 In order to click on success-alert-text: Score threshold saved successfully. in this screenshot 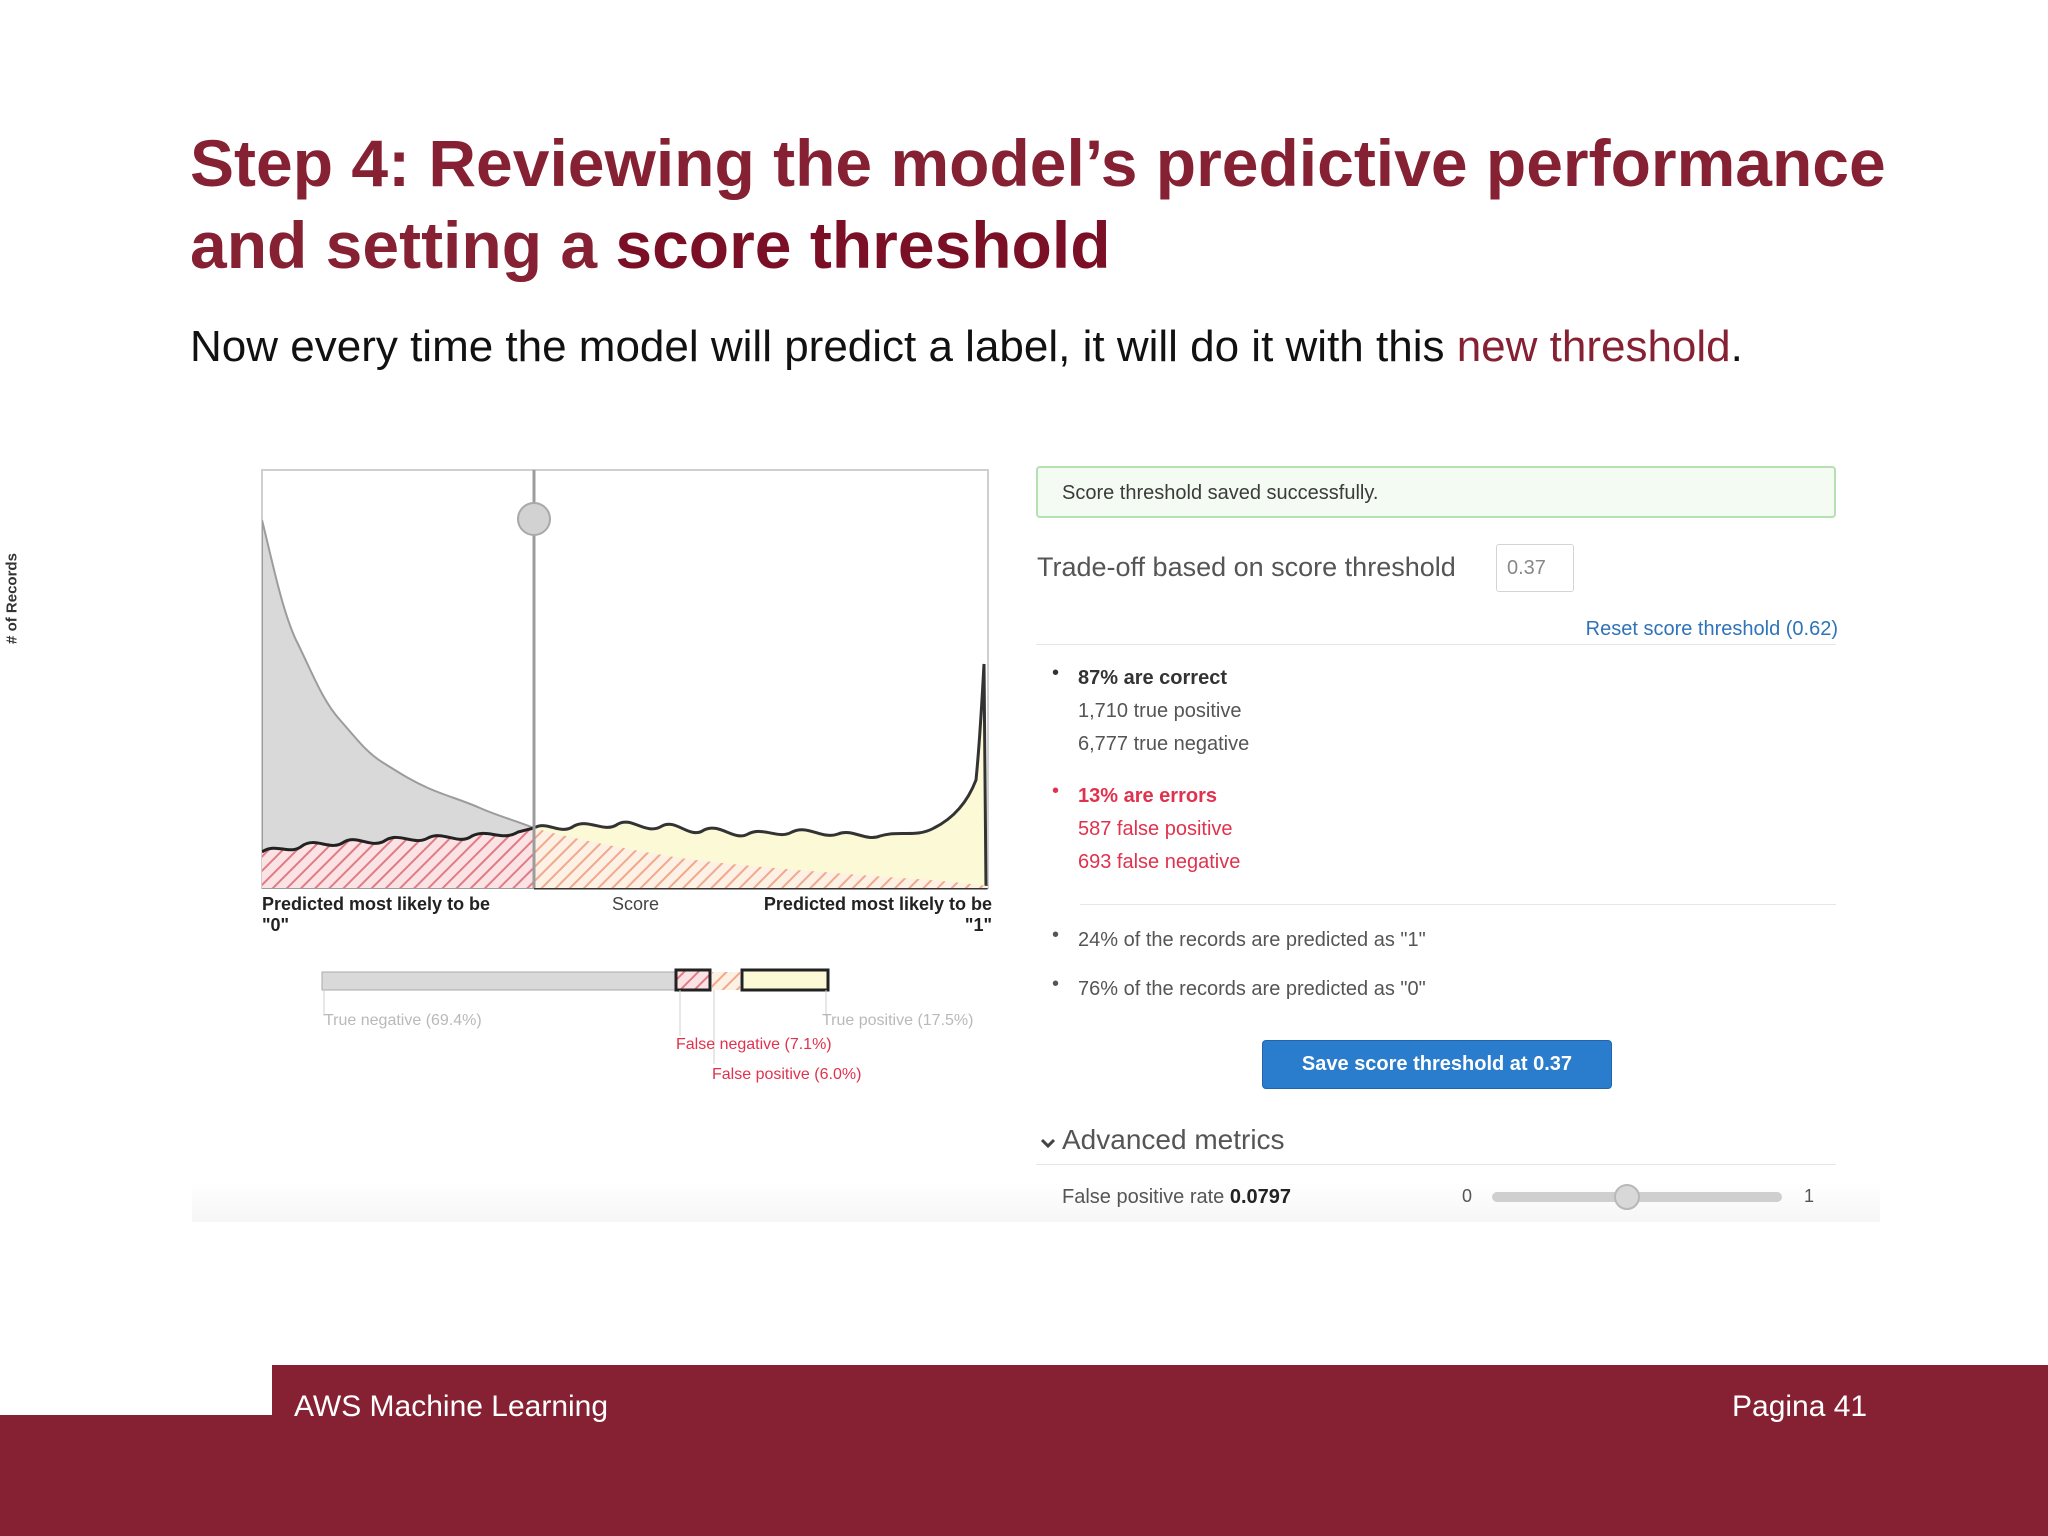, I will do `click(1220, 493)`.